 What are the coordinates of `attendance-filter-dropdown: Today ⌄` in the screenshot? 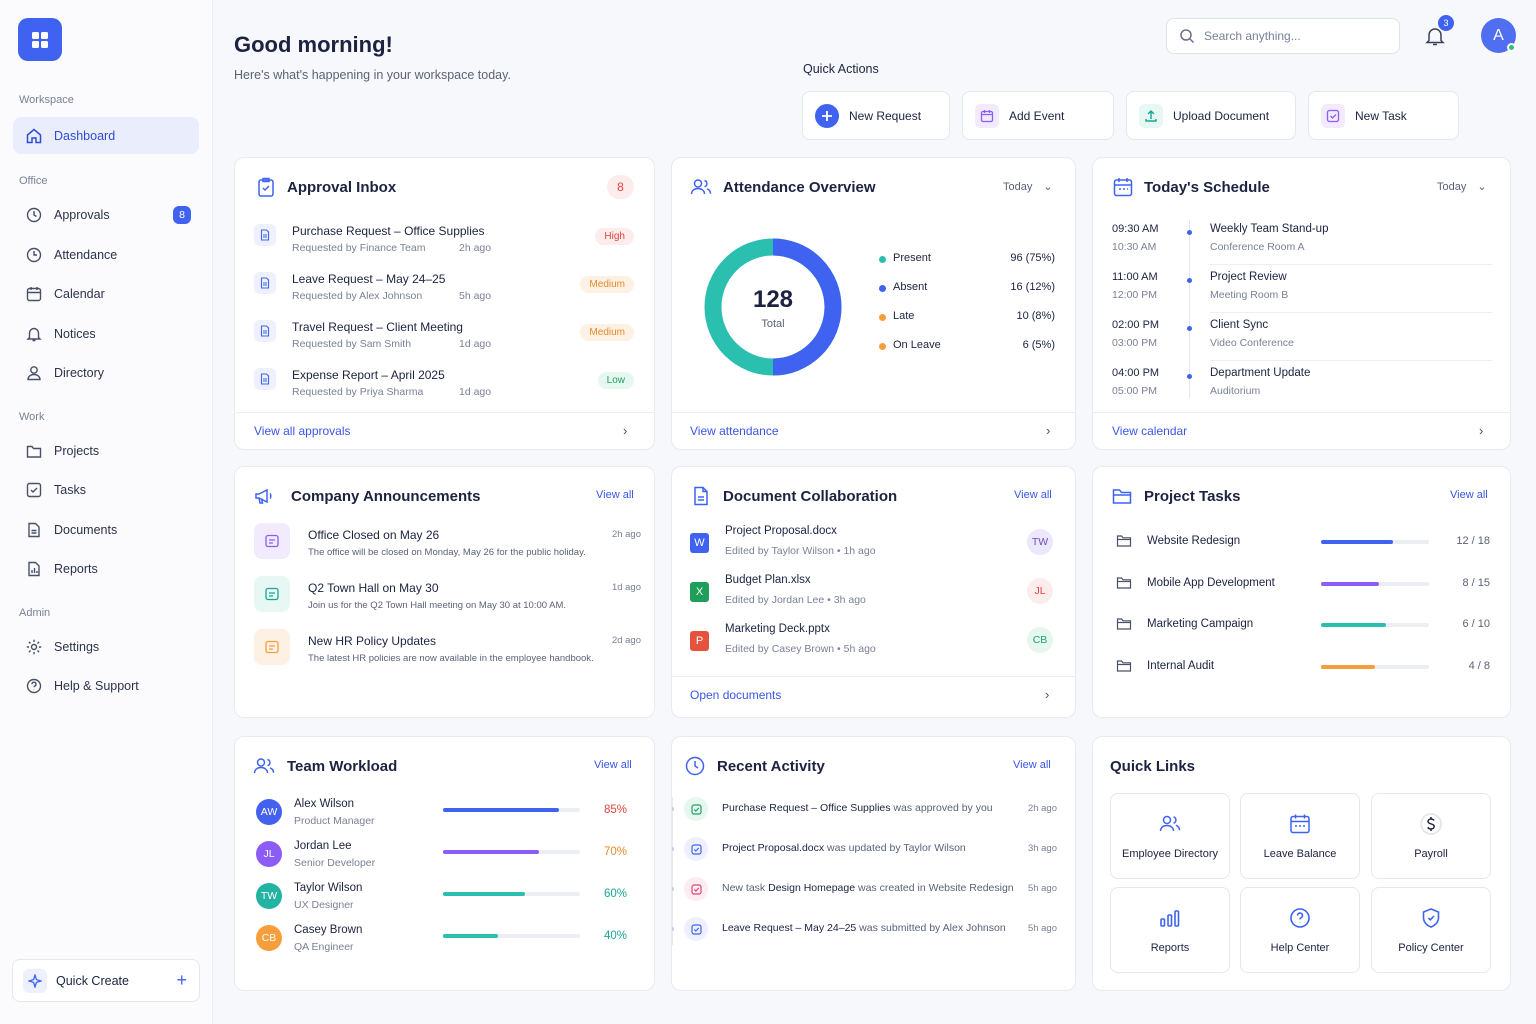 It's located at (1028, 186).